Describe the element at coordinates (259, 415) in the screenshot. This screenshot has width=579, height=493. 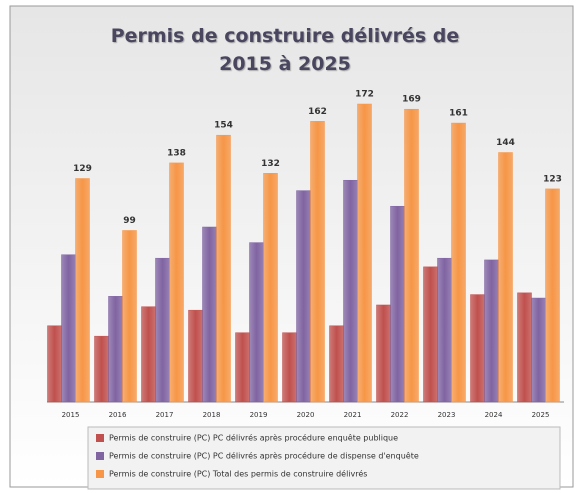
I see `x-tick-label: 2019` at that location.